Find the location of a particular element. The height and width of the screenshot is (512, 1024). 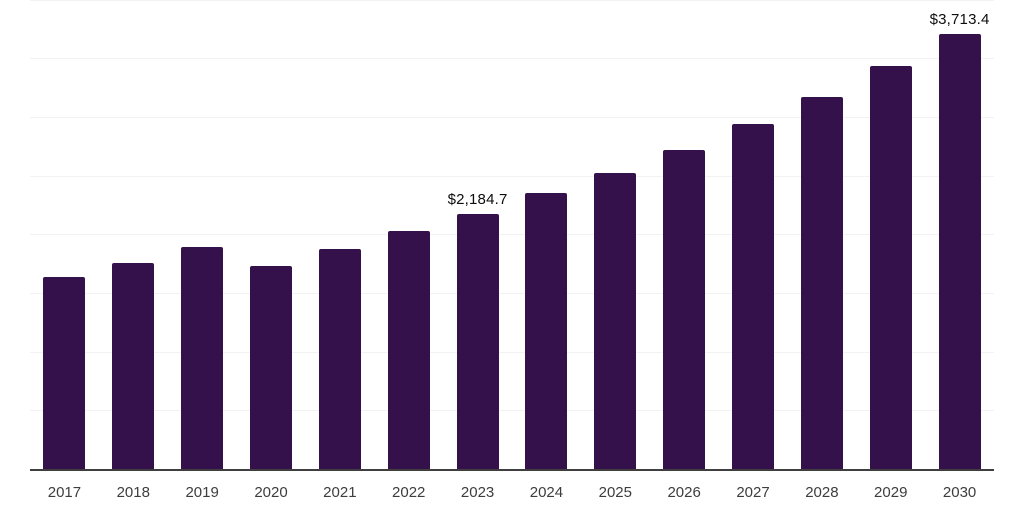

x-tick-2021: 2021 is located at coordinates (340, 492).